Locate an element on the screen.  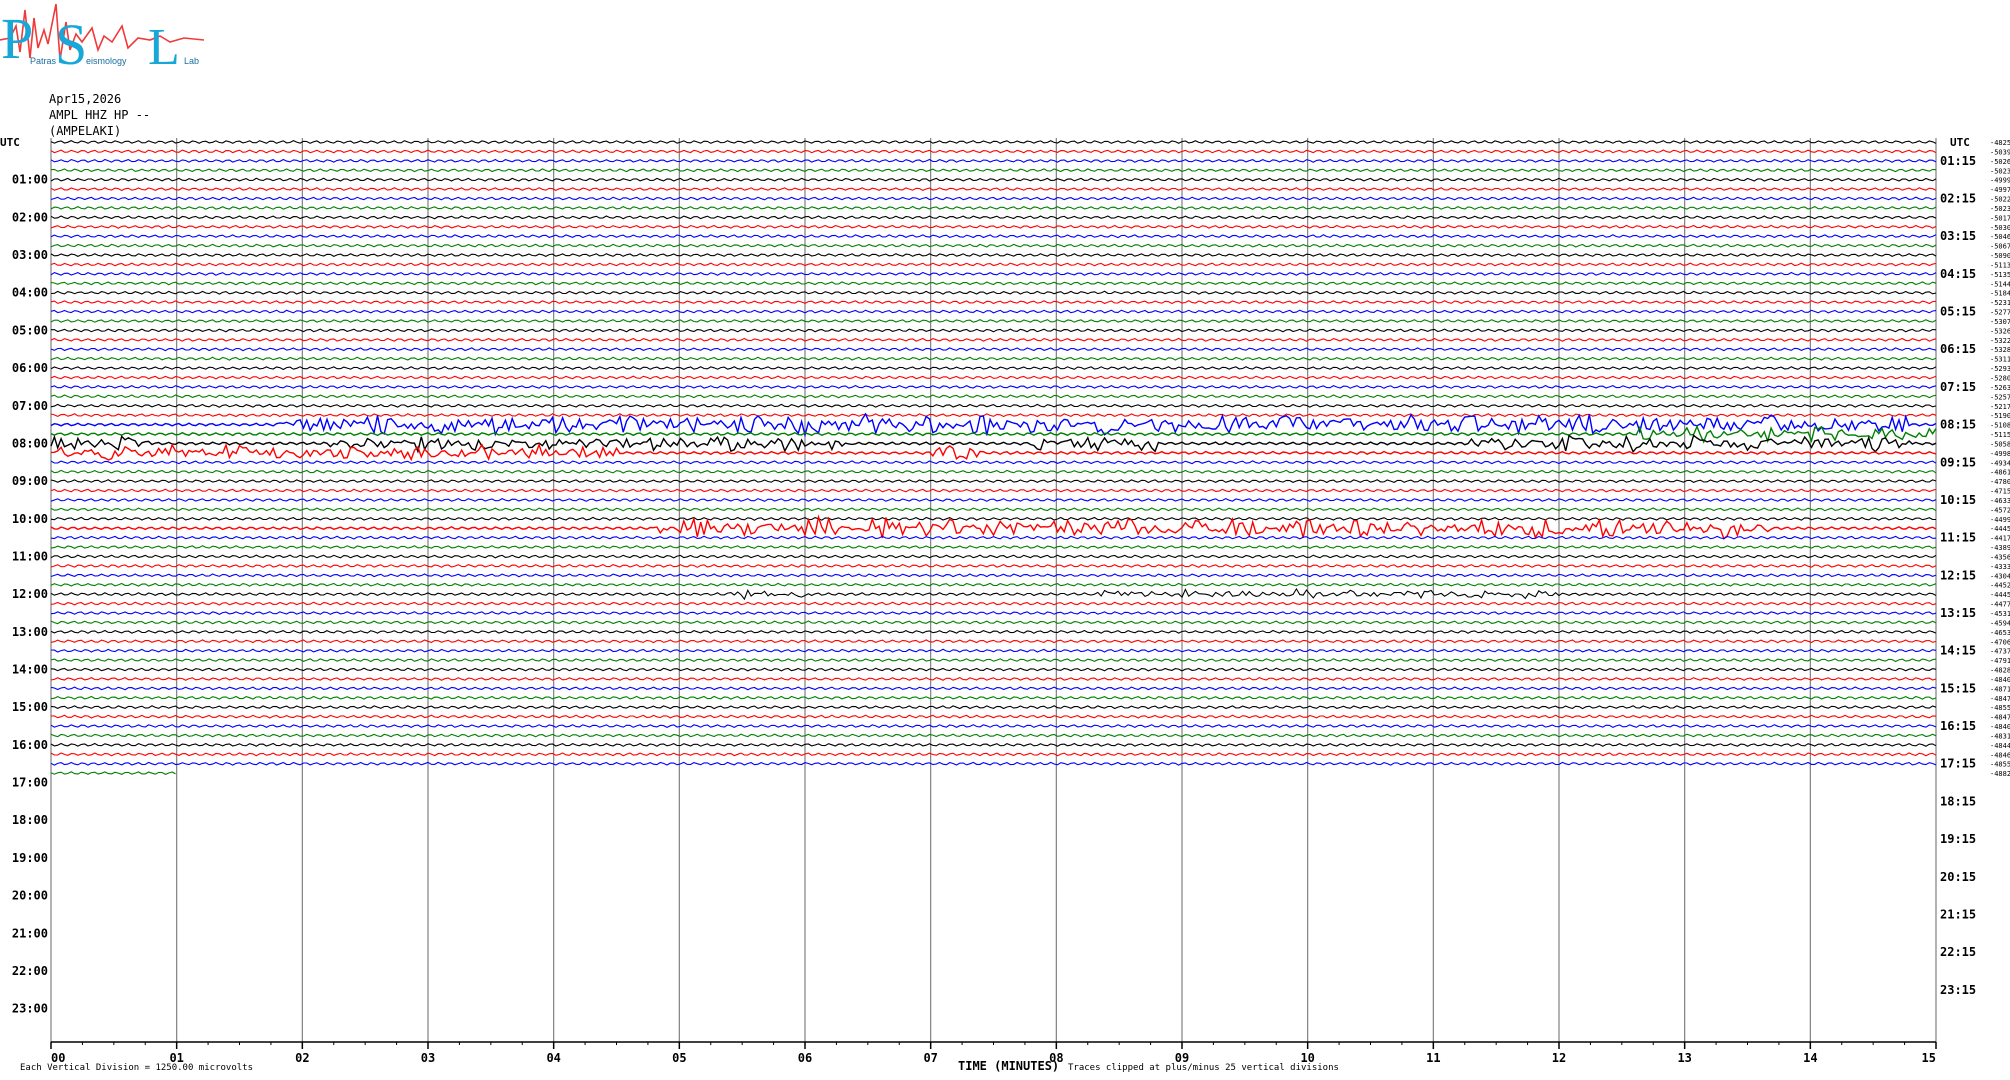
hour-label-right: 08:15 is located at coordinates (1958, 425).